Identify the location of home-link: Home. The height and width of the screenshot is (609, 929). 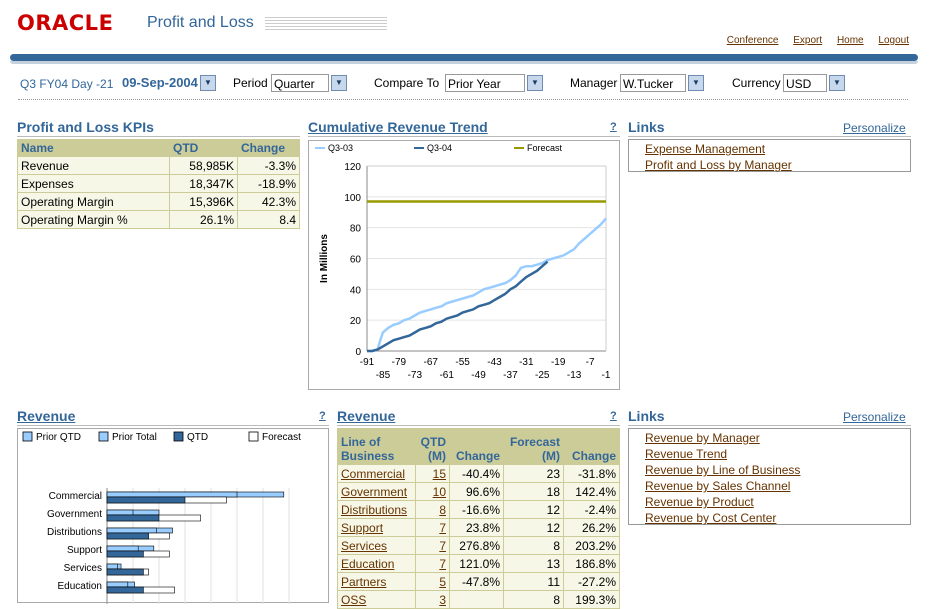
(850, 40).